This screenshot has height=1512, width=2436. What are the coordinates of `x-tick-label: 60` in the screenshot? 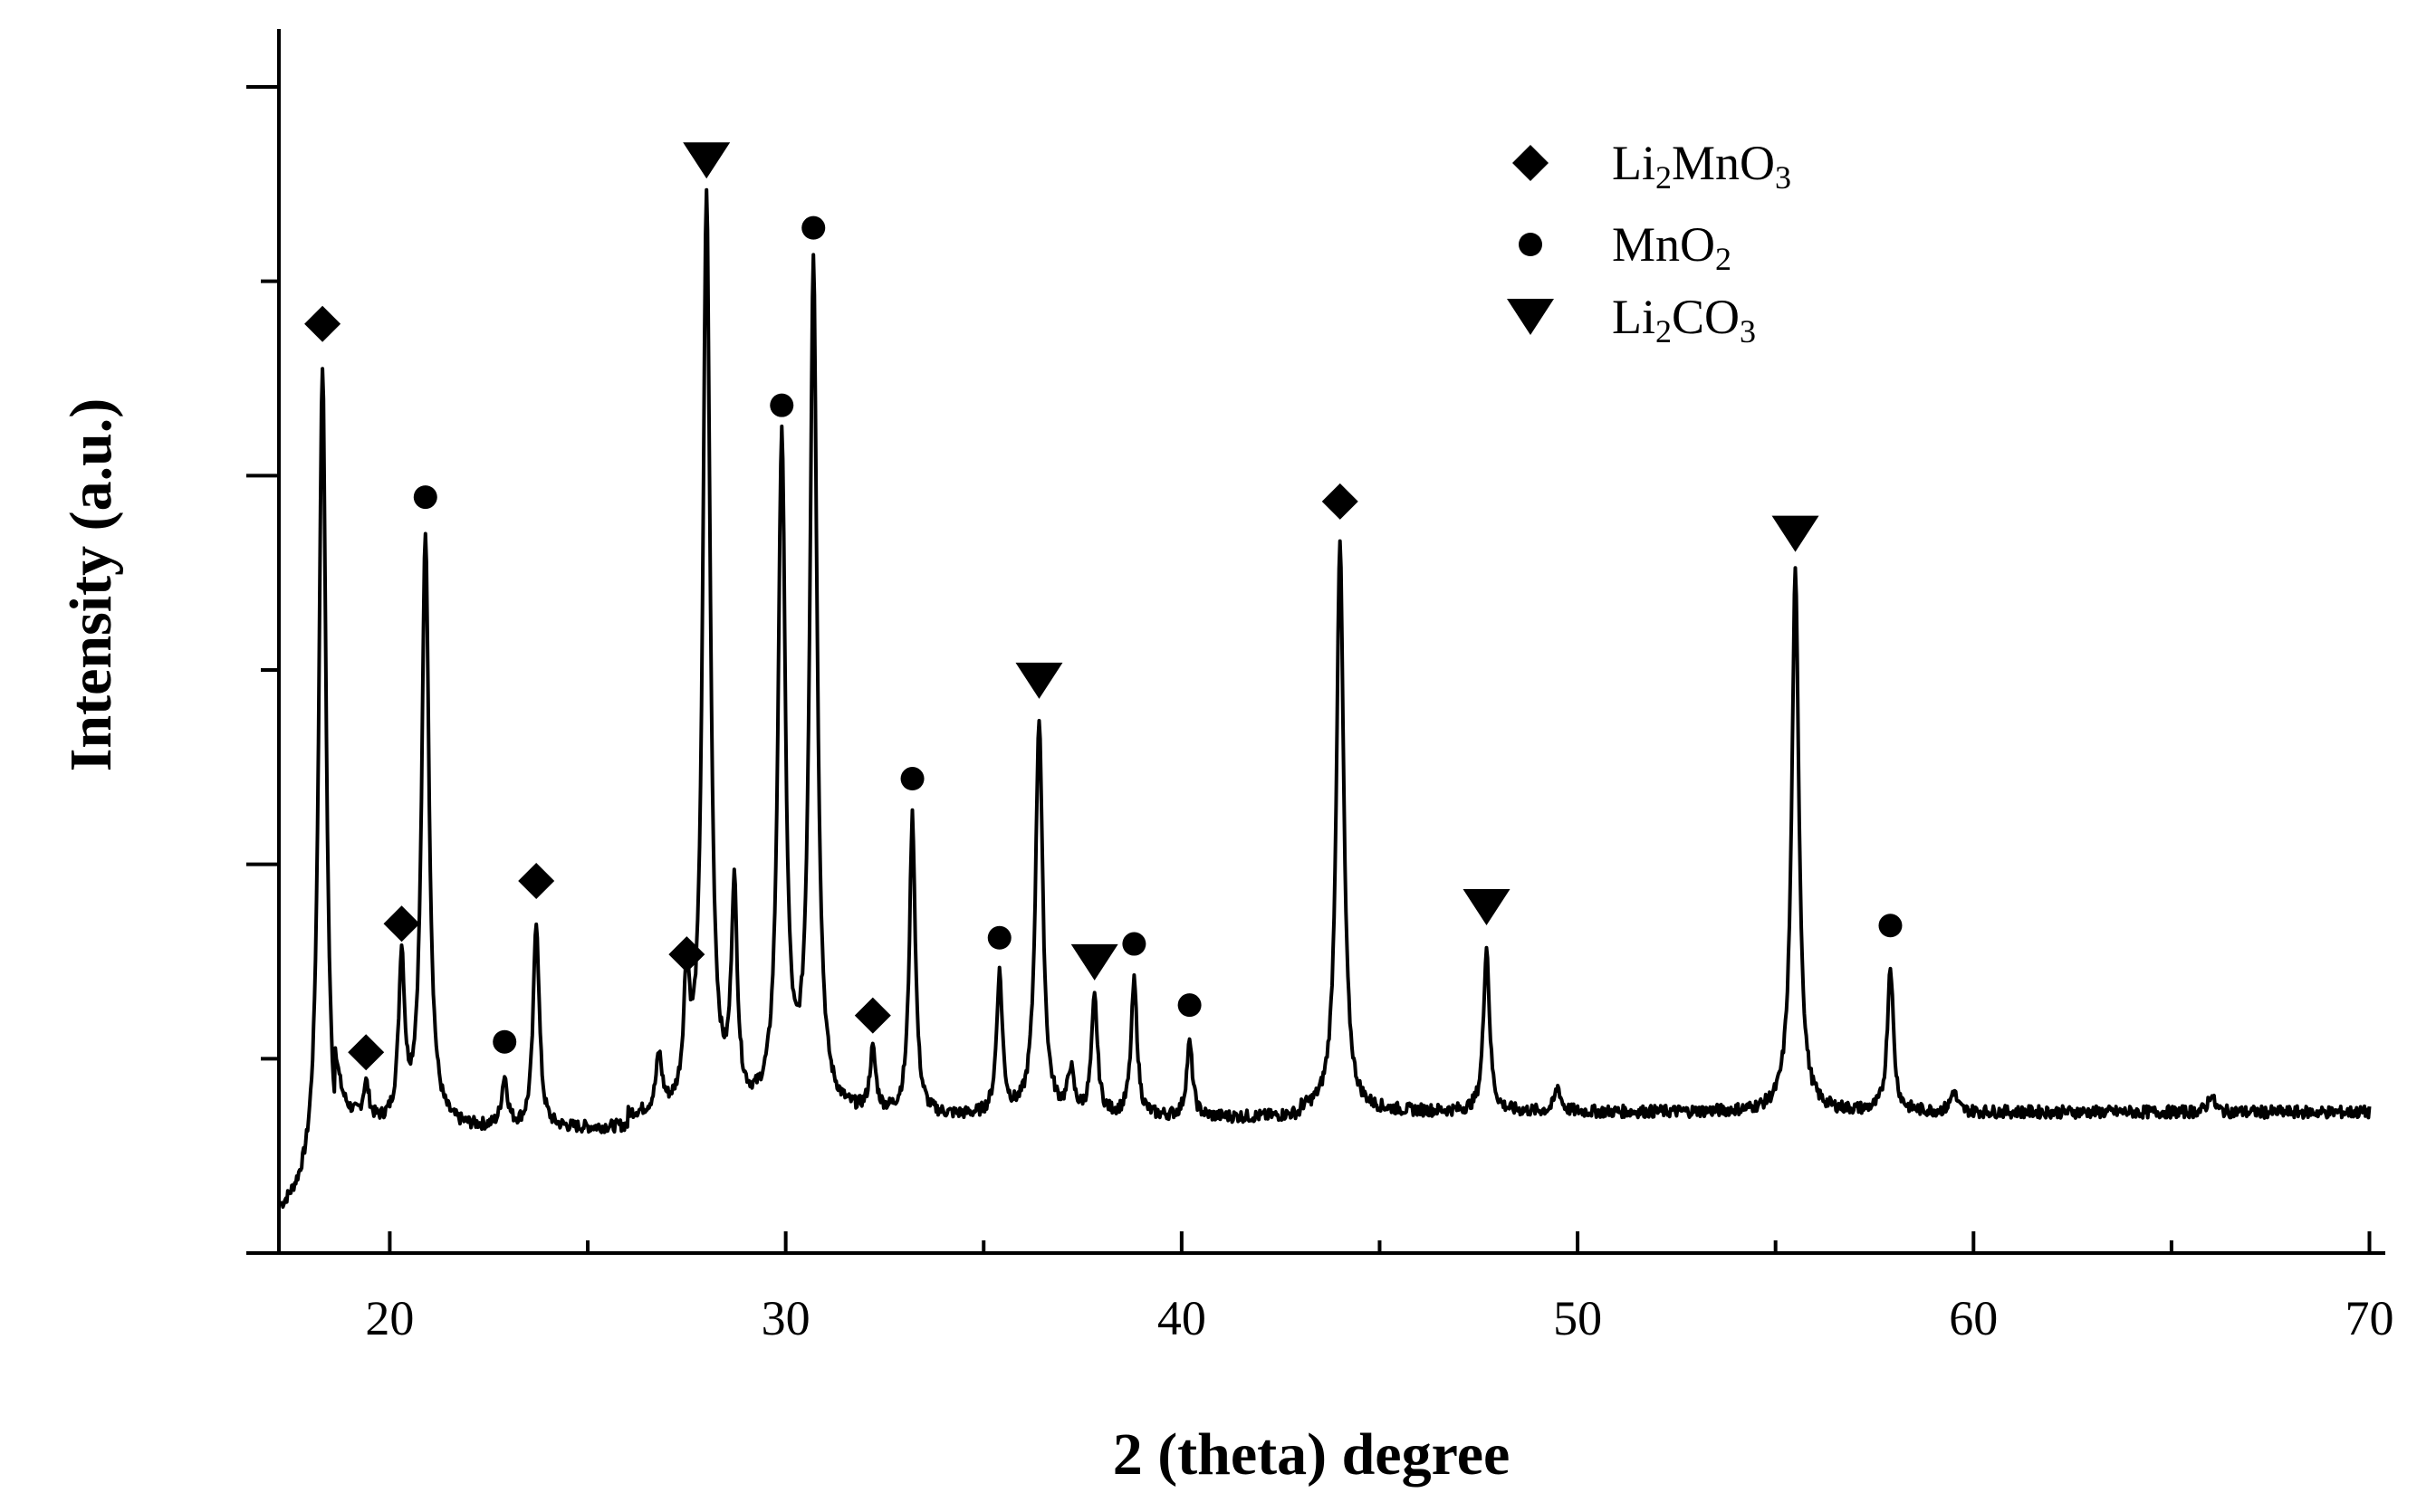 It's located at (1973, 1318).